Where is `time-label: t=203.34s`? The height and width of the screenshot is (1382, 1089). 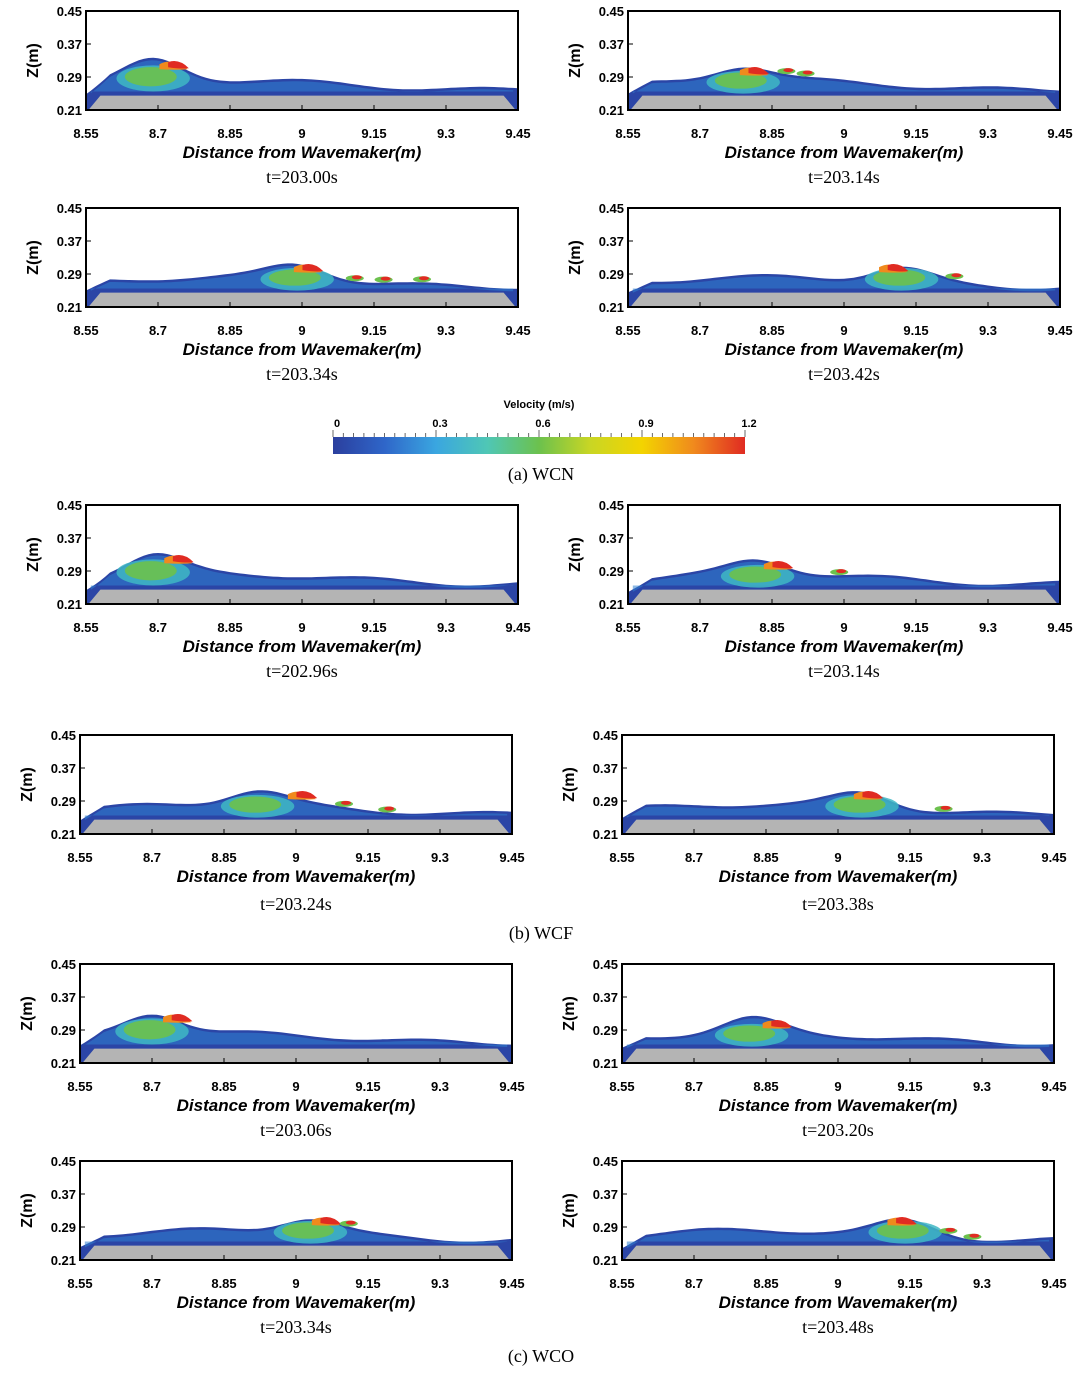
time-label: t=203.34s is located at coordinates (302, 374).